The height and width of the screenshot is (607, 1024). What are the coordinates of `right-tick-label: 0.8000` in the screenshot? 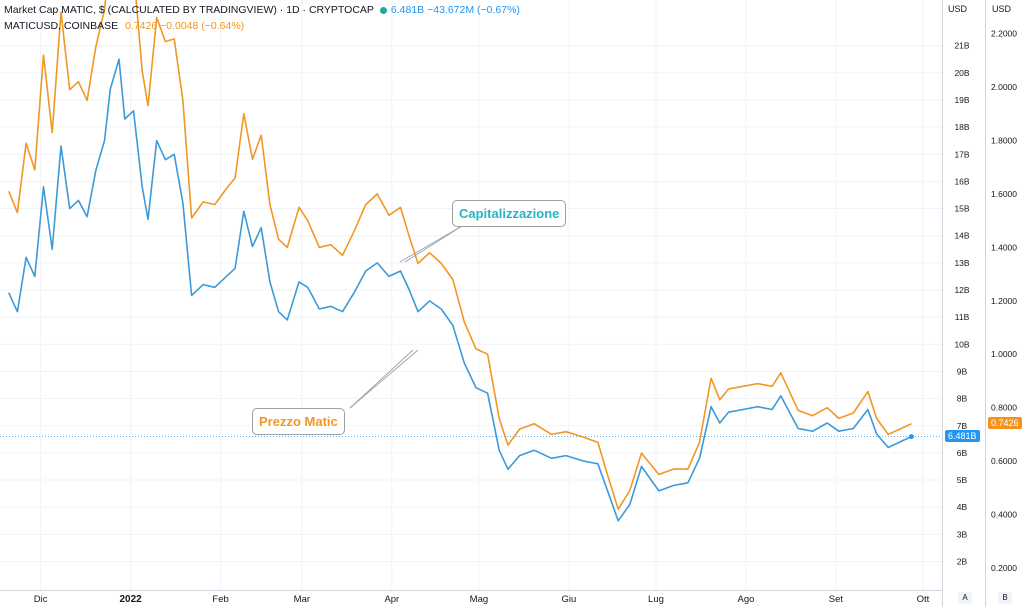 It's located at (1004, 408).